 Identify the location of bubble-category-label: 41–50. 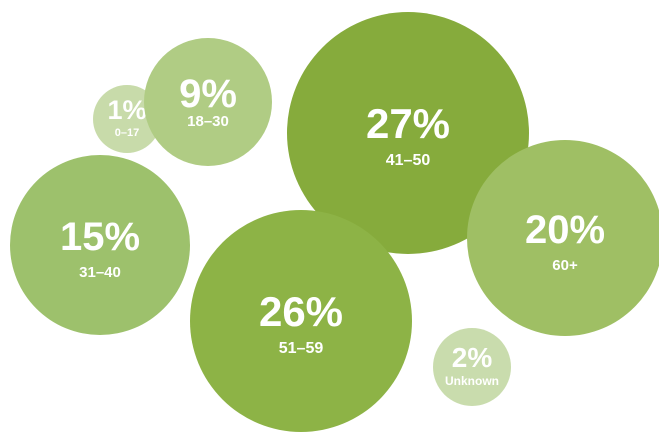
(408, 160).